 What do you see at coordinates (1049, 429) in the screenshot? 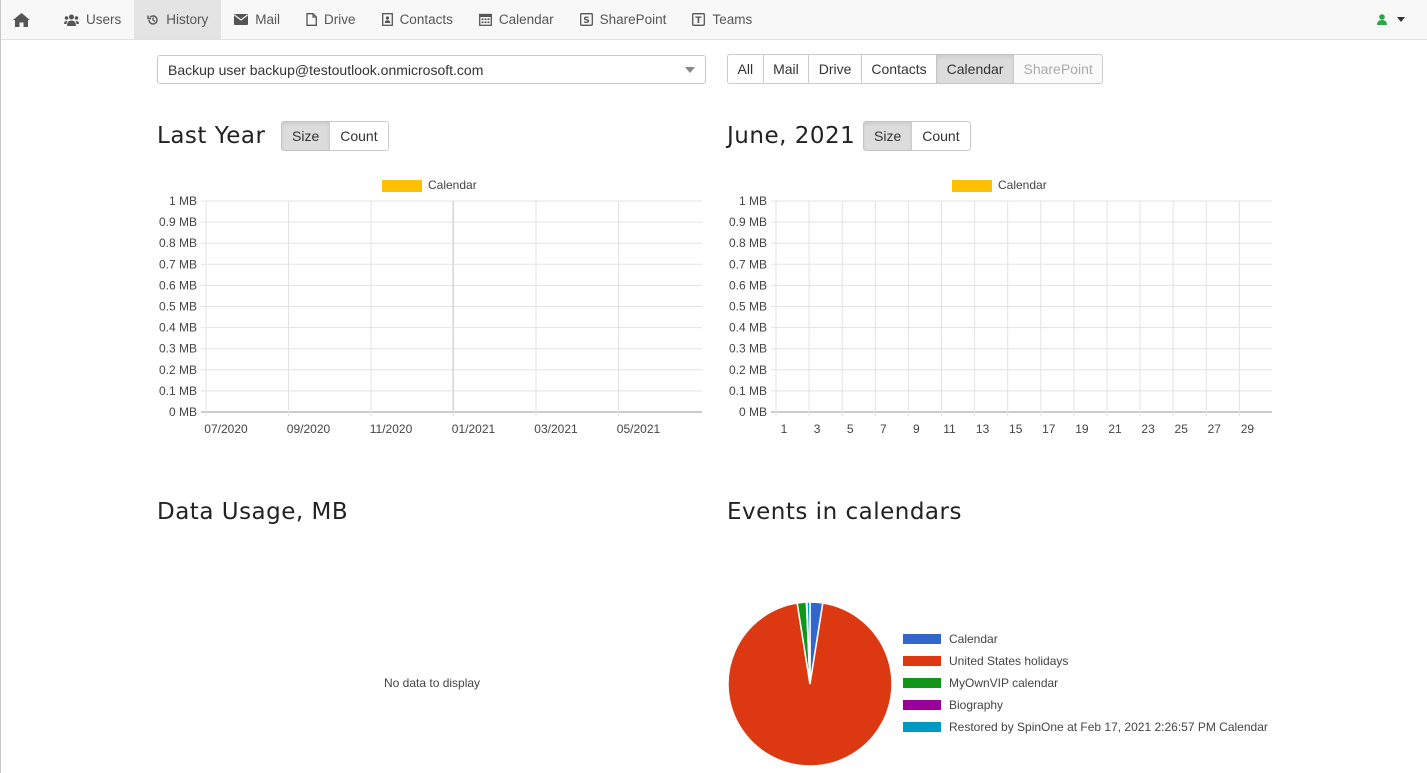
I see `x-tick-label: 17` at bounding box center [1049, 429].